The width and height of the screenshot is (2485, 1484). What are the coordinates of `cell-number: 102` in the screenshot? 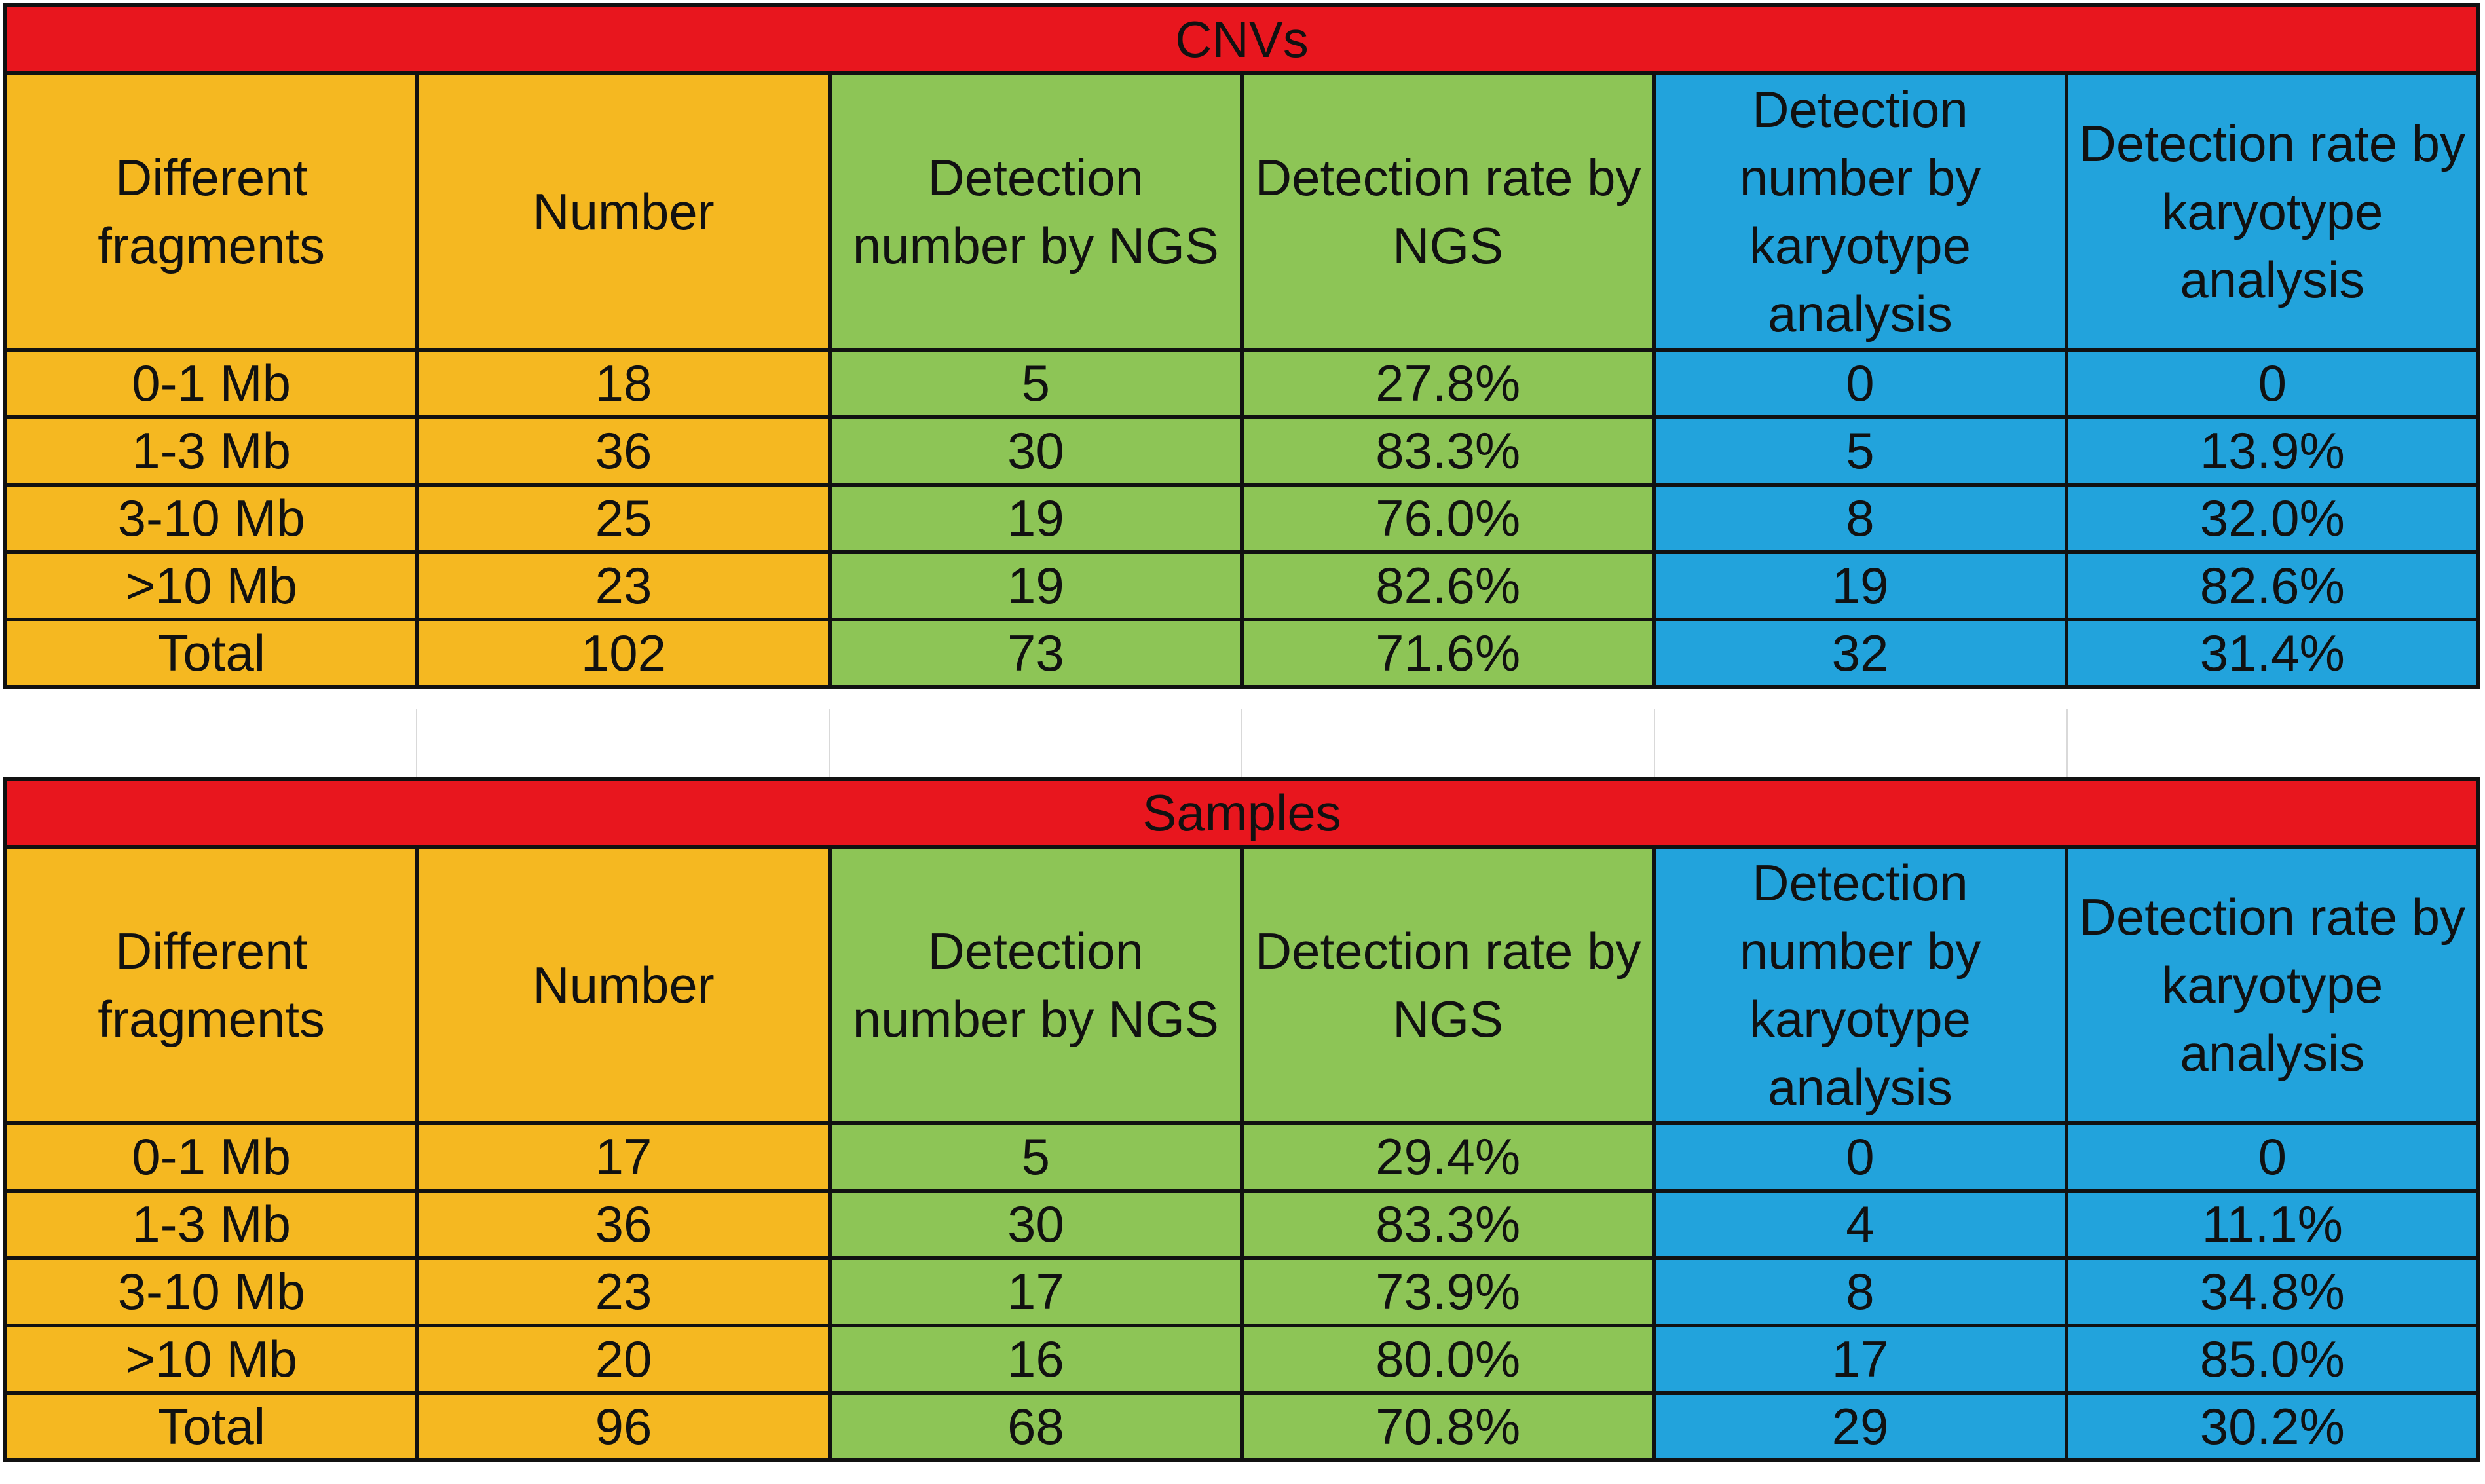 It's located at (623, 653).